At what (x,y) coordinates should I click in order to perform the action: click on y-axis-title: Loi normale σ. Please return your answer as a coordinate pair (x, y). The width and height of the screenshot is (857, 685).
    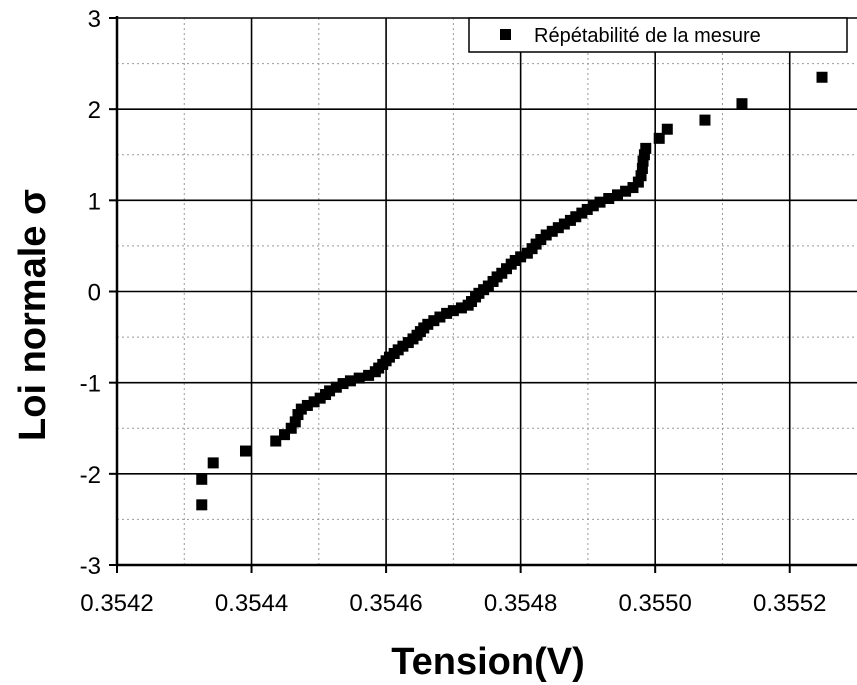
    Looking at the image, I should click on (33, 315).